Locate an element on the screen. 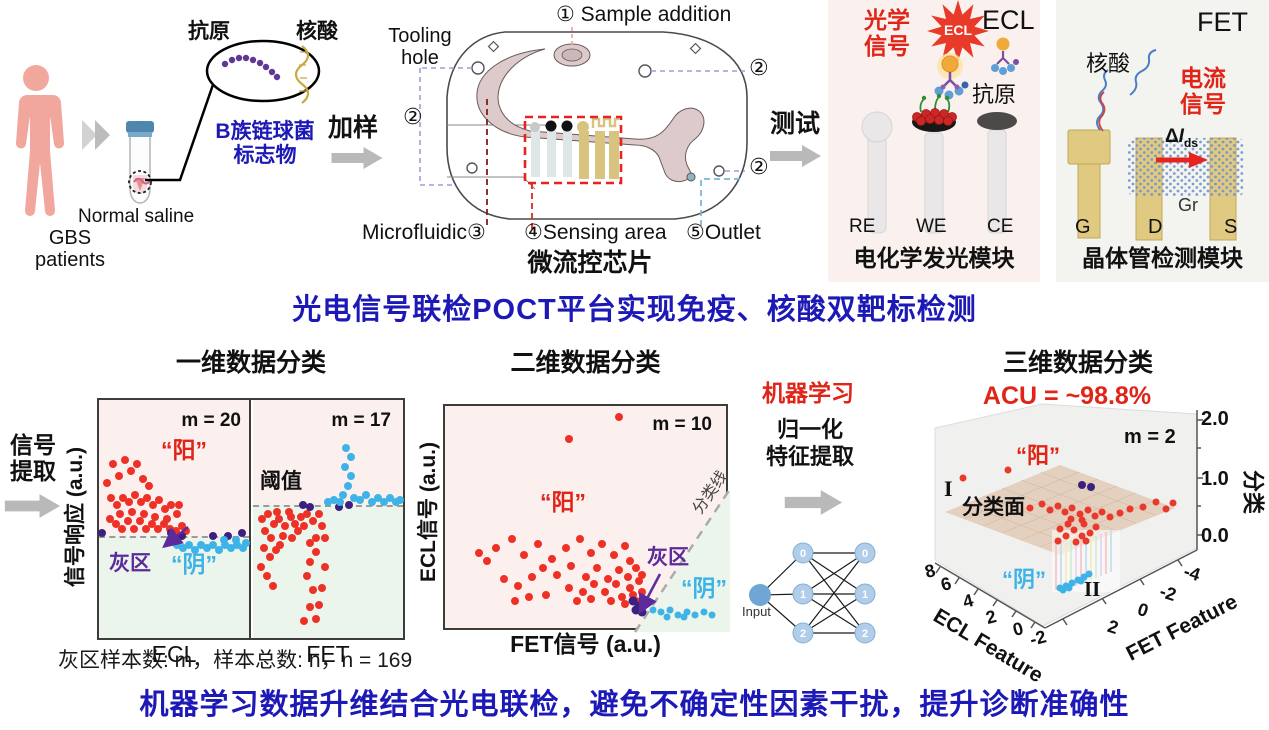 The width and height of the screenshot is (1269, 730). chart3-points-layer is located at coordinates (1099, 525).